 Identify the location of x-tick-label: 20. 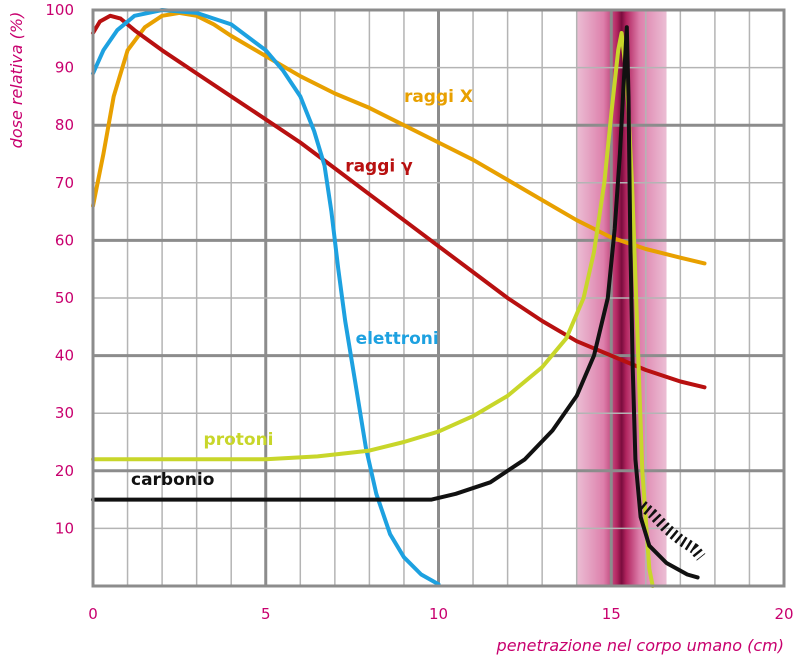
(783, 614).